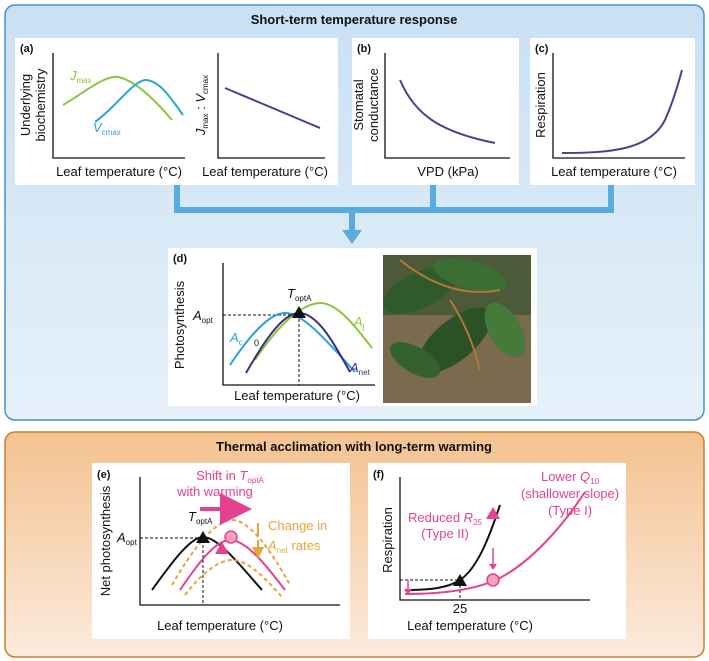  Describe the element at coordinates (460, 608) in the screenshot. I see `tick-label: 25` at that location.